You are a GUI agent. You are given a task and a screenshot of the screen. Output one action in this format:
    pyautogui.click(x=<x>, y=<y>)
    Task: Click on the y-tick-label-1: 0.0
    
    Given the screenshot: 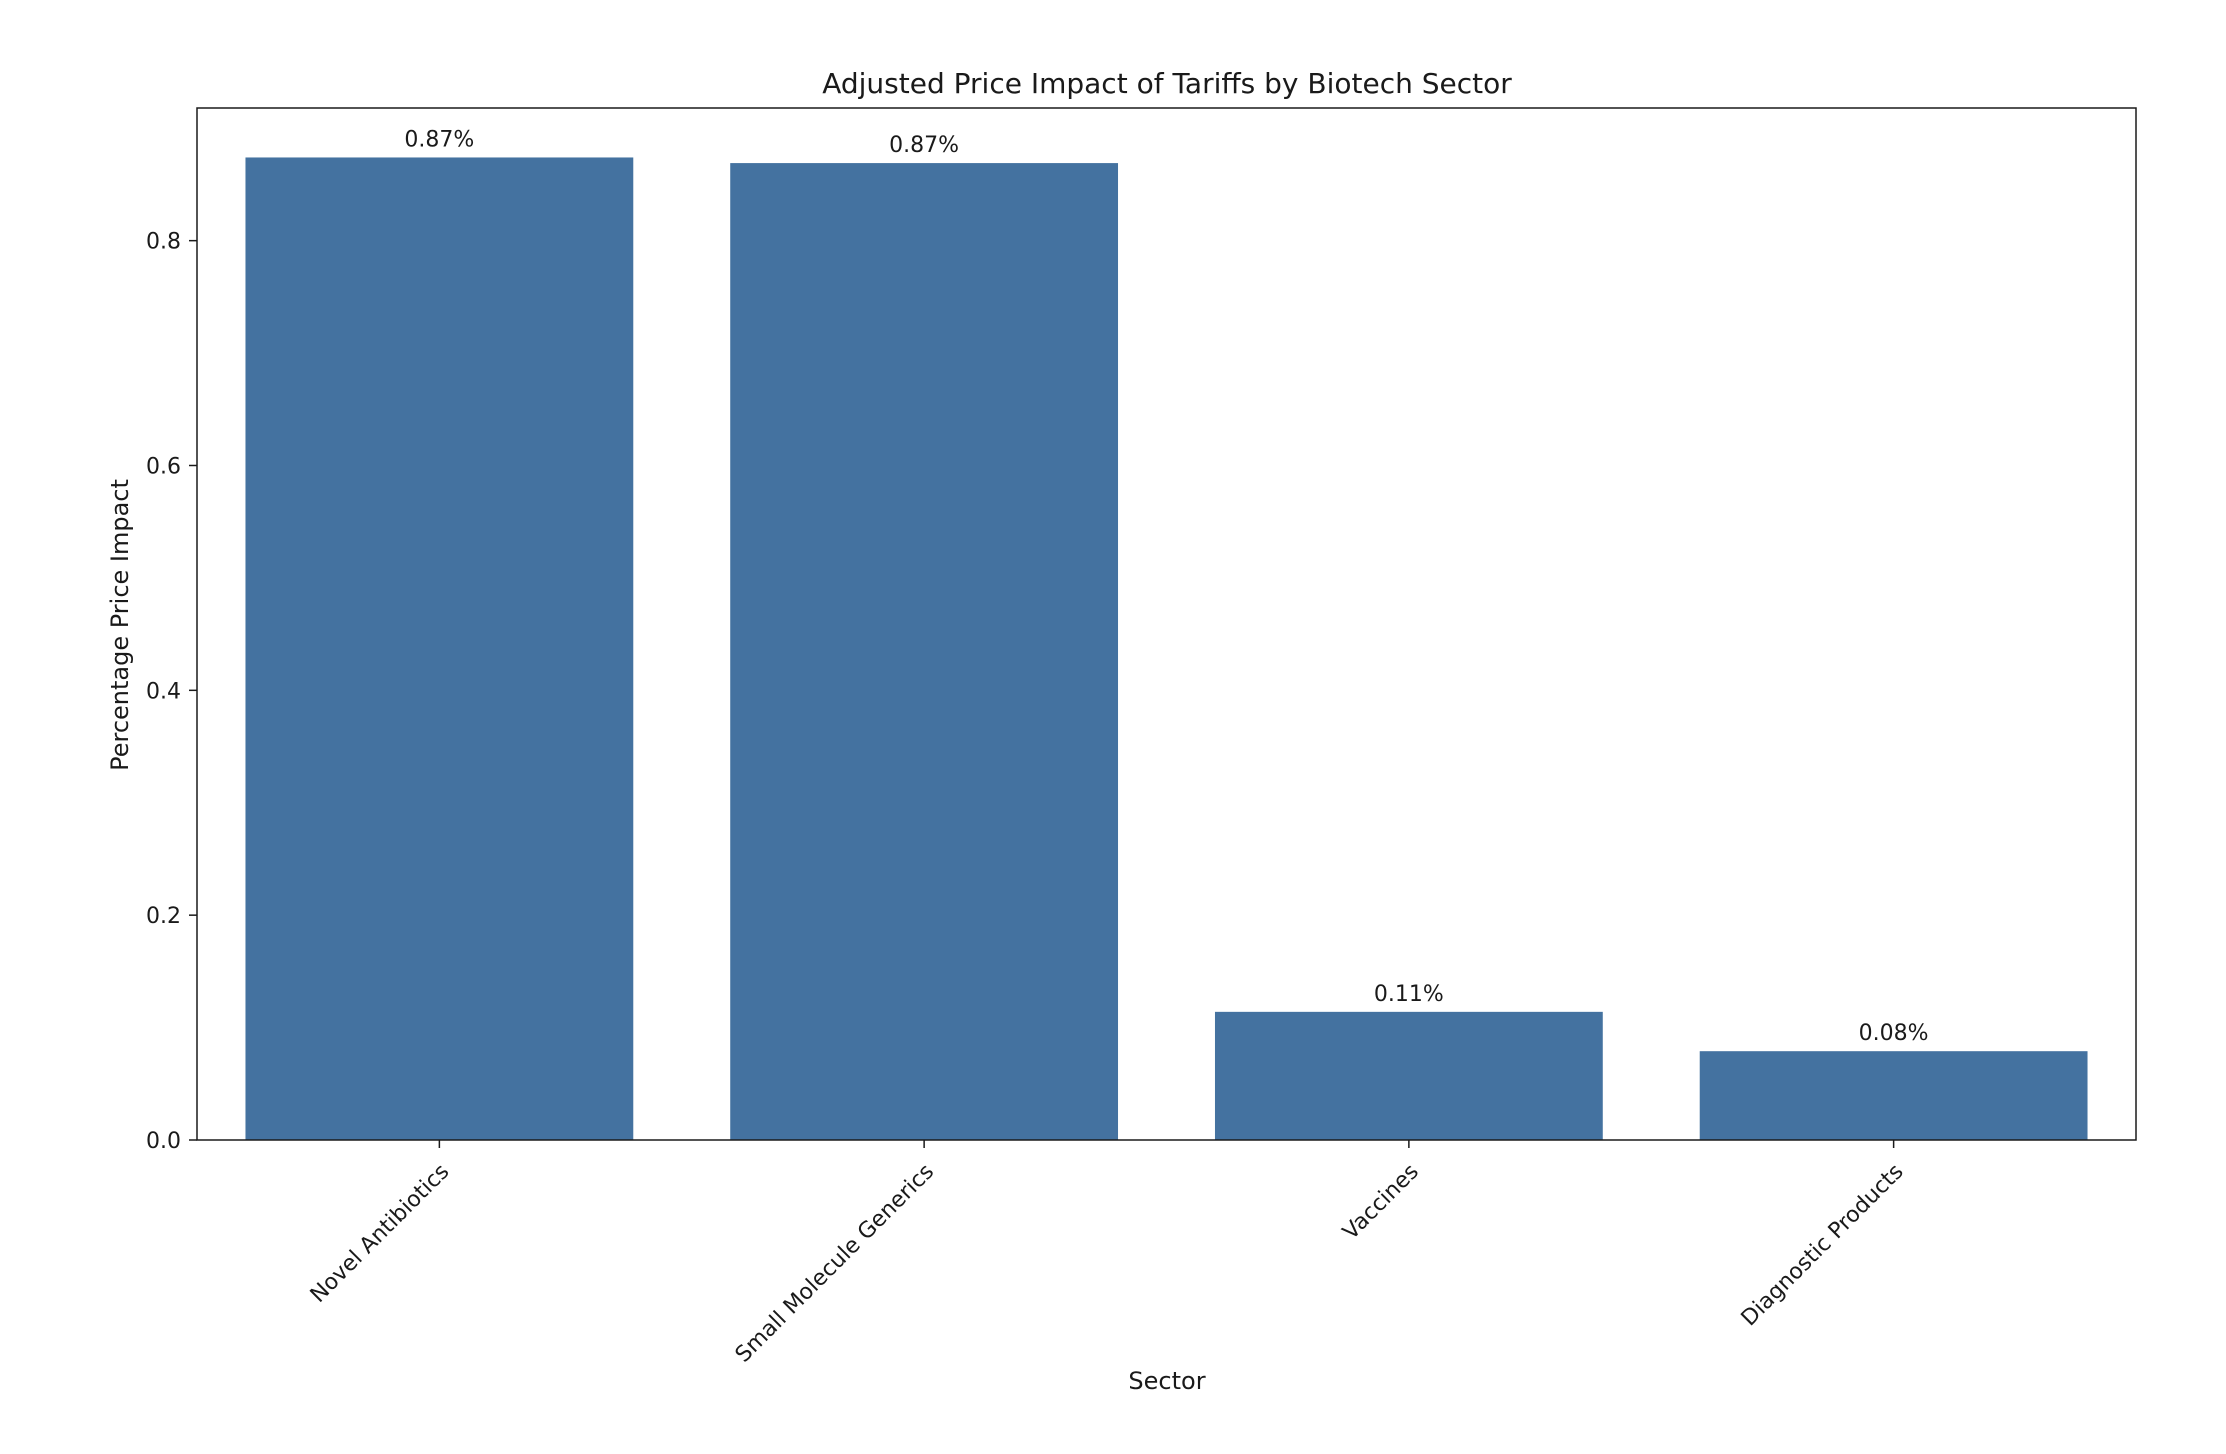 What is the action you would take?
    pyautogui.click(x=163, y=1141)
    